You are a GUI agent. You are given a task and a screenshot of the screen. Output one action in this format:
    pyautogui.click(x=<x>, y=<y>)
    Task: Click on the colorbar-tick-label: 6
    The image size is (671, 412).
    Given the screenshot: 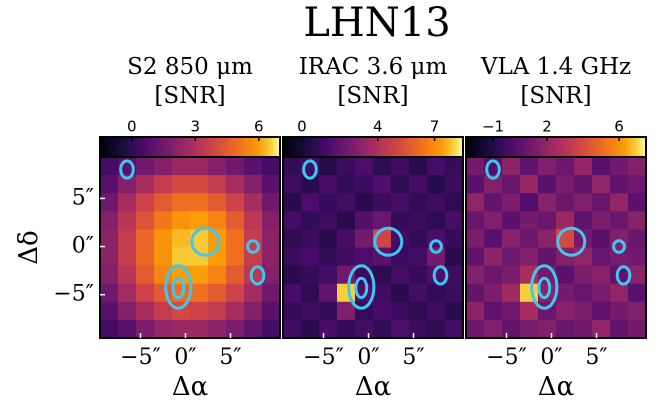 What is the action you would take?
    pyautogui.click(x=619, y=127)
    